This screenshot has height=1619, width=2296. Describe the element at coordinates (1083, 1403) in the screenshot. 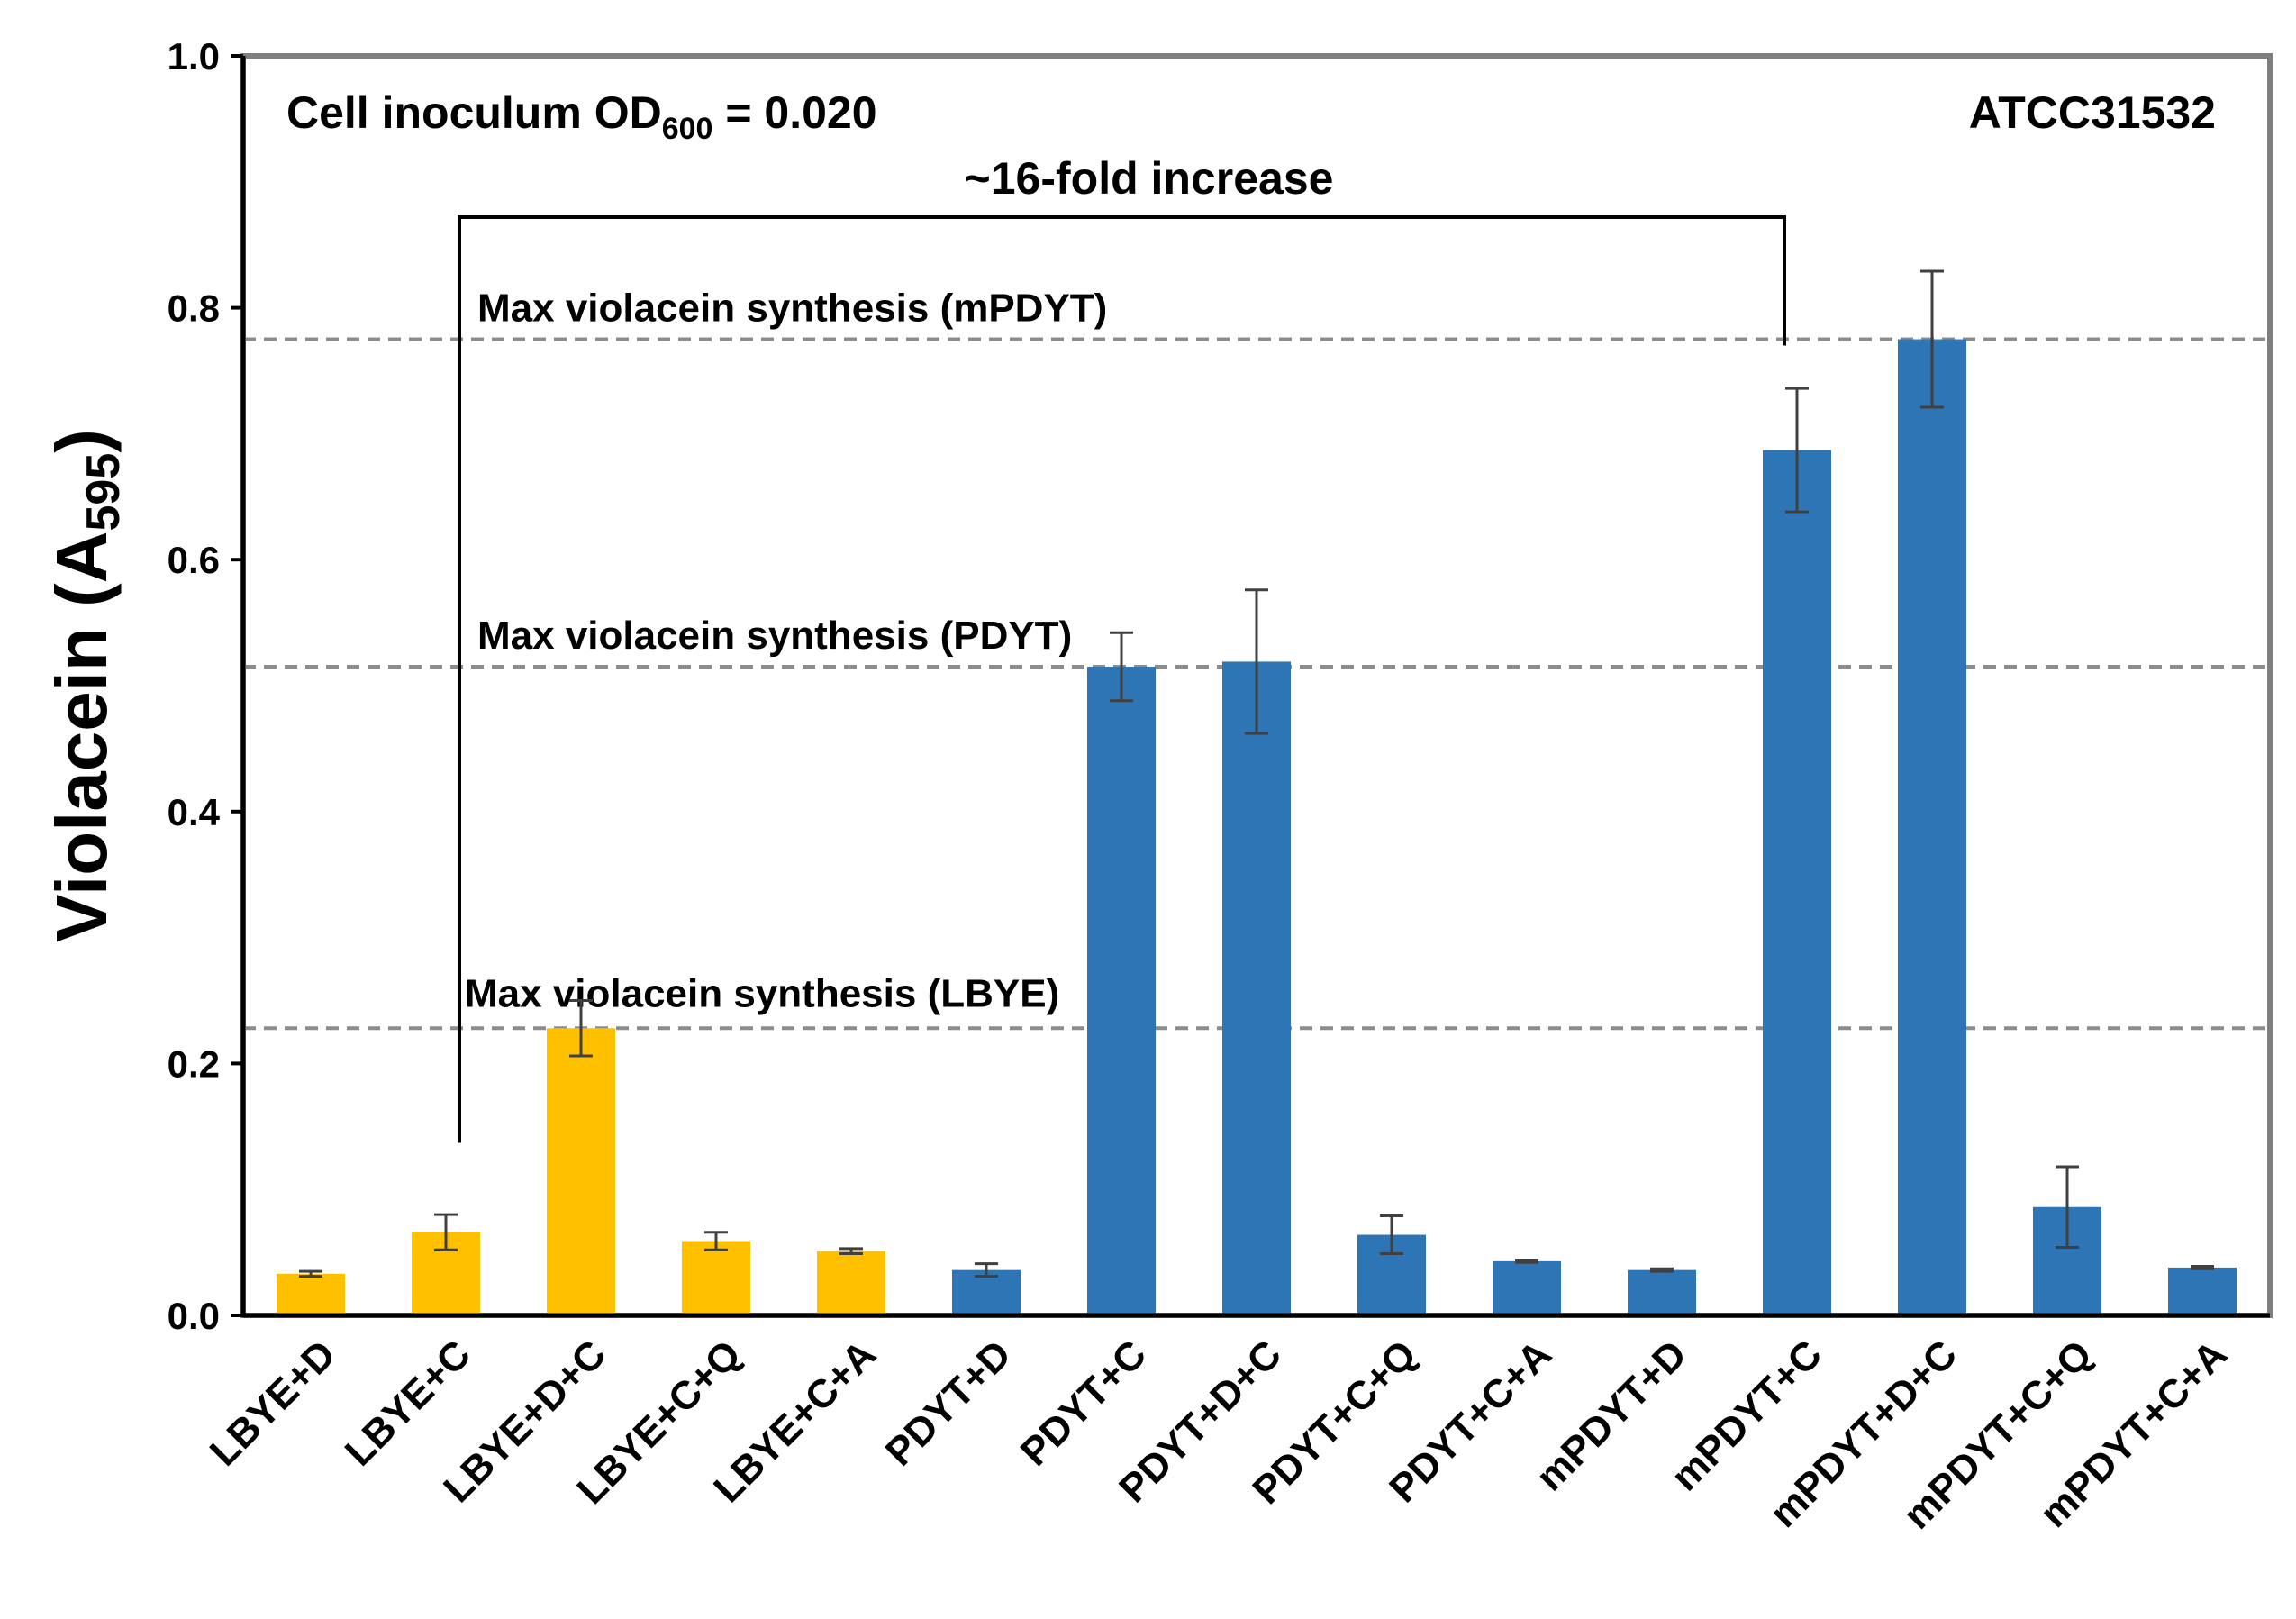

I see `x-tick-label: PDYT+C` at that location.